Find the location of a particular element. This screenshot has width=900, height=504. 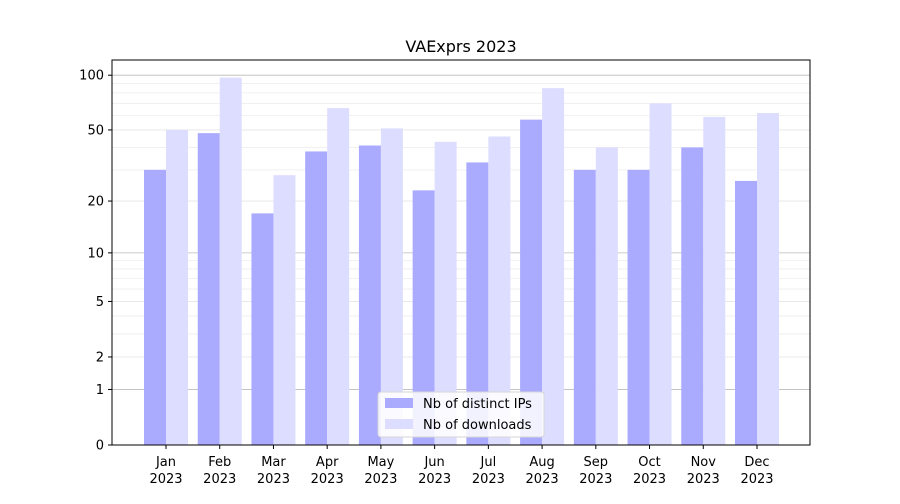

x-tick-label: Nov 2023 is located at coordinates (703, 471).